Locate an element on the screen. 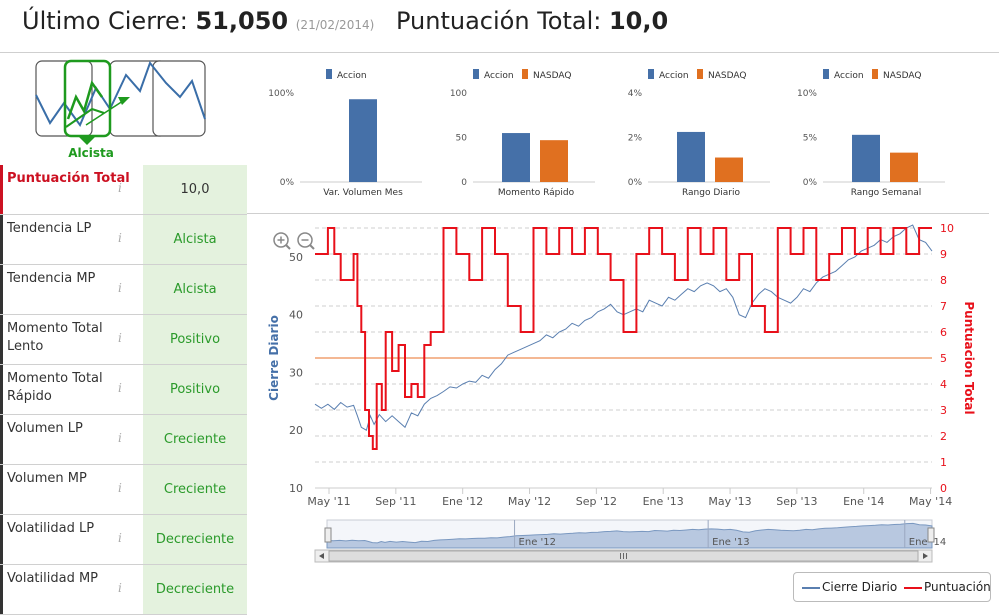 The width and height of the screenshot is (999, 616). x-tick-label: May '12 is located at coordinates (529, 501).